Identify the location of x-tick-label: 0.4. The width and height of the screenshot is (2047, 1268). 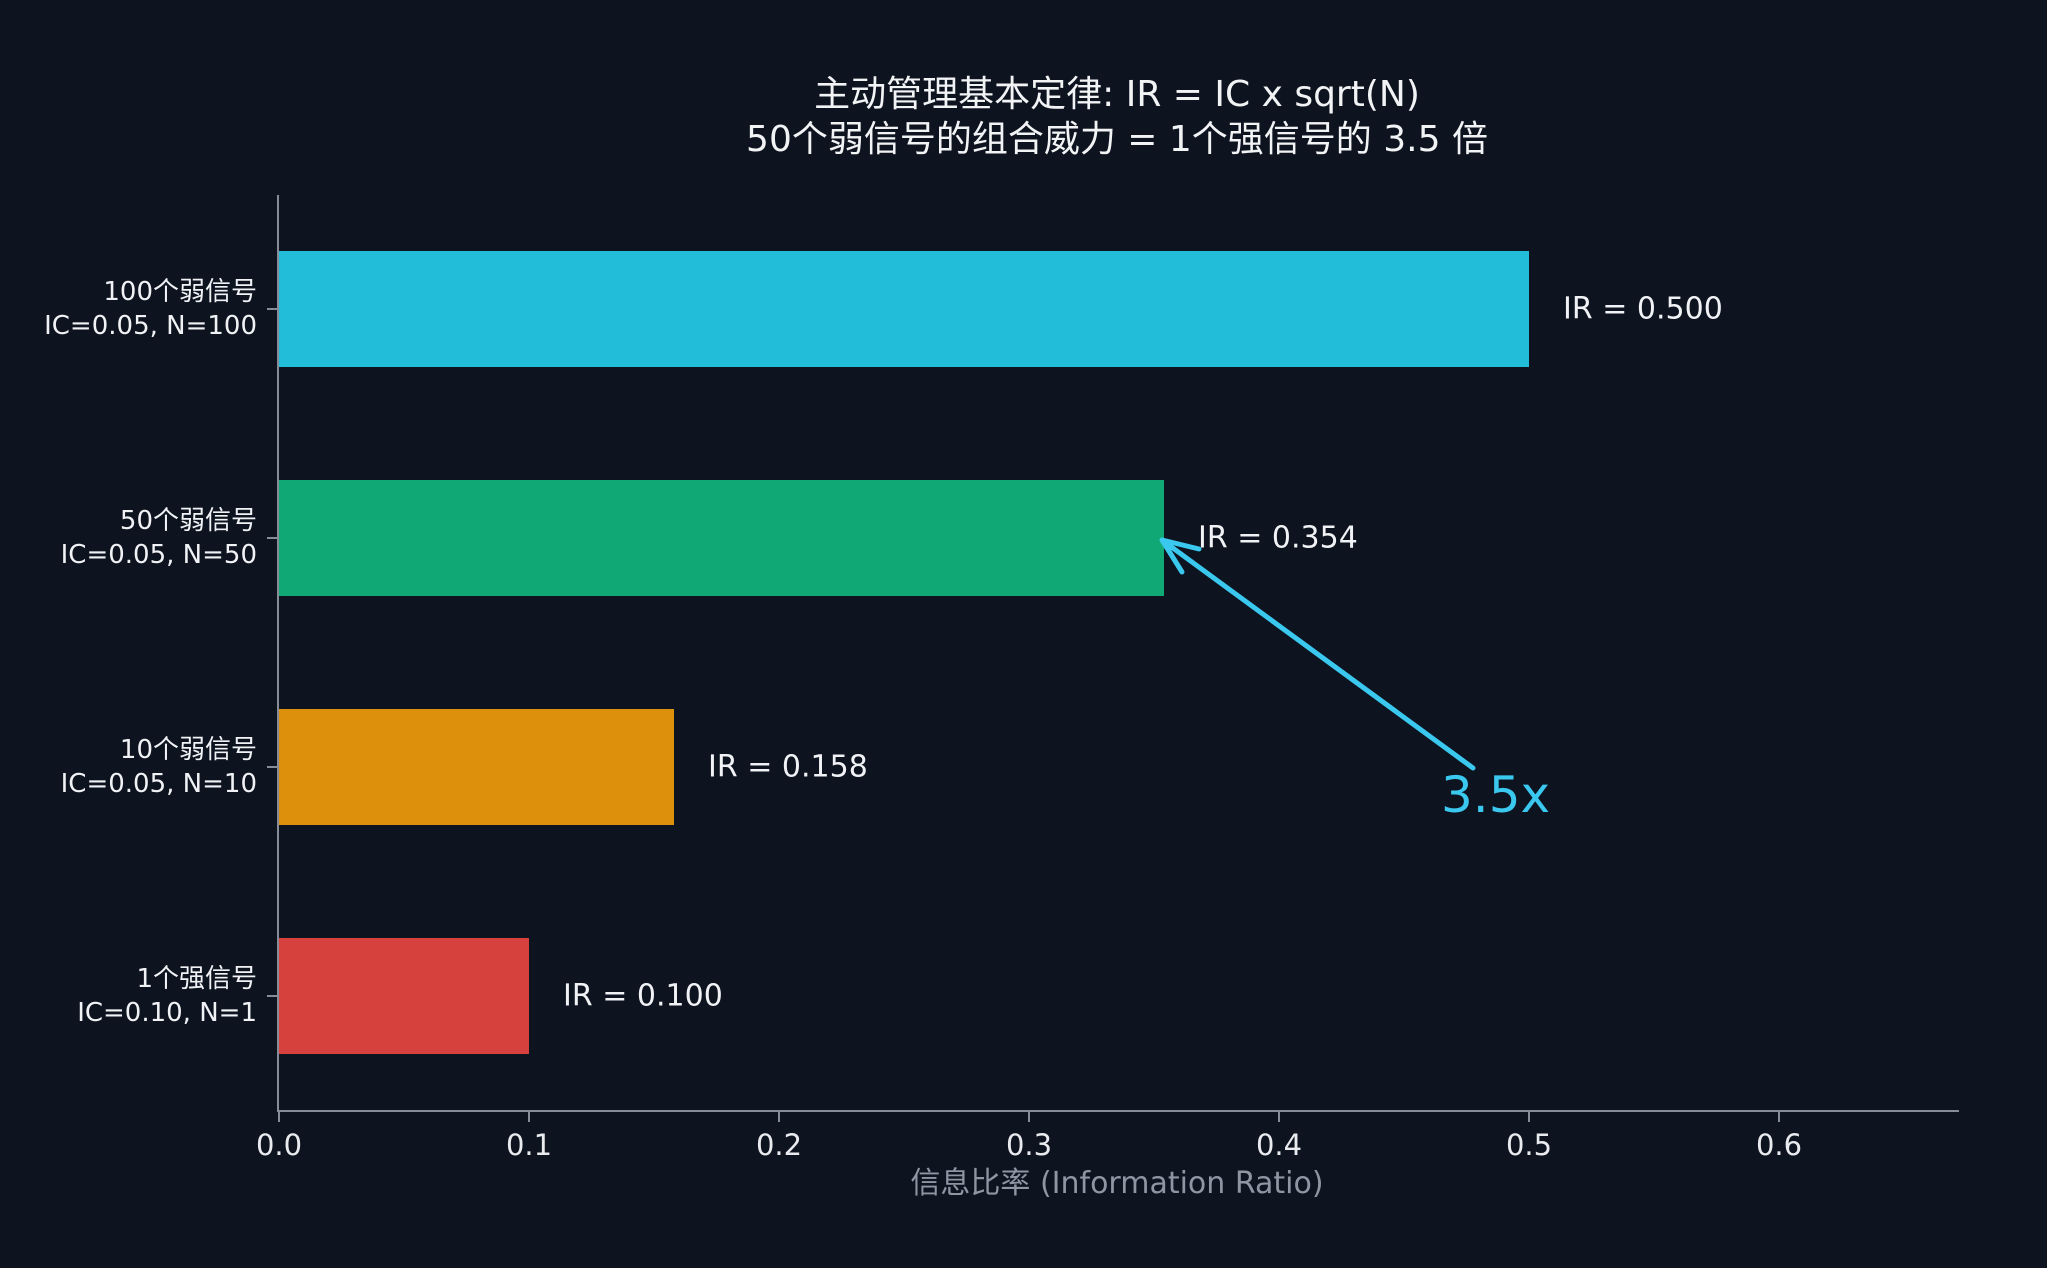
(1279, 1145).